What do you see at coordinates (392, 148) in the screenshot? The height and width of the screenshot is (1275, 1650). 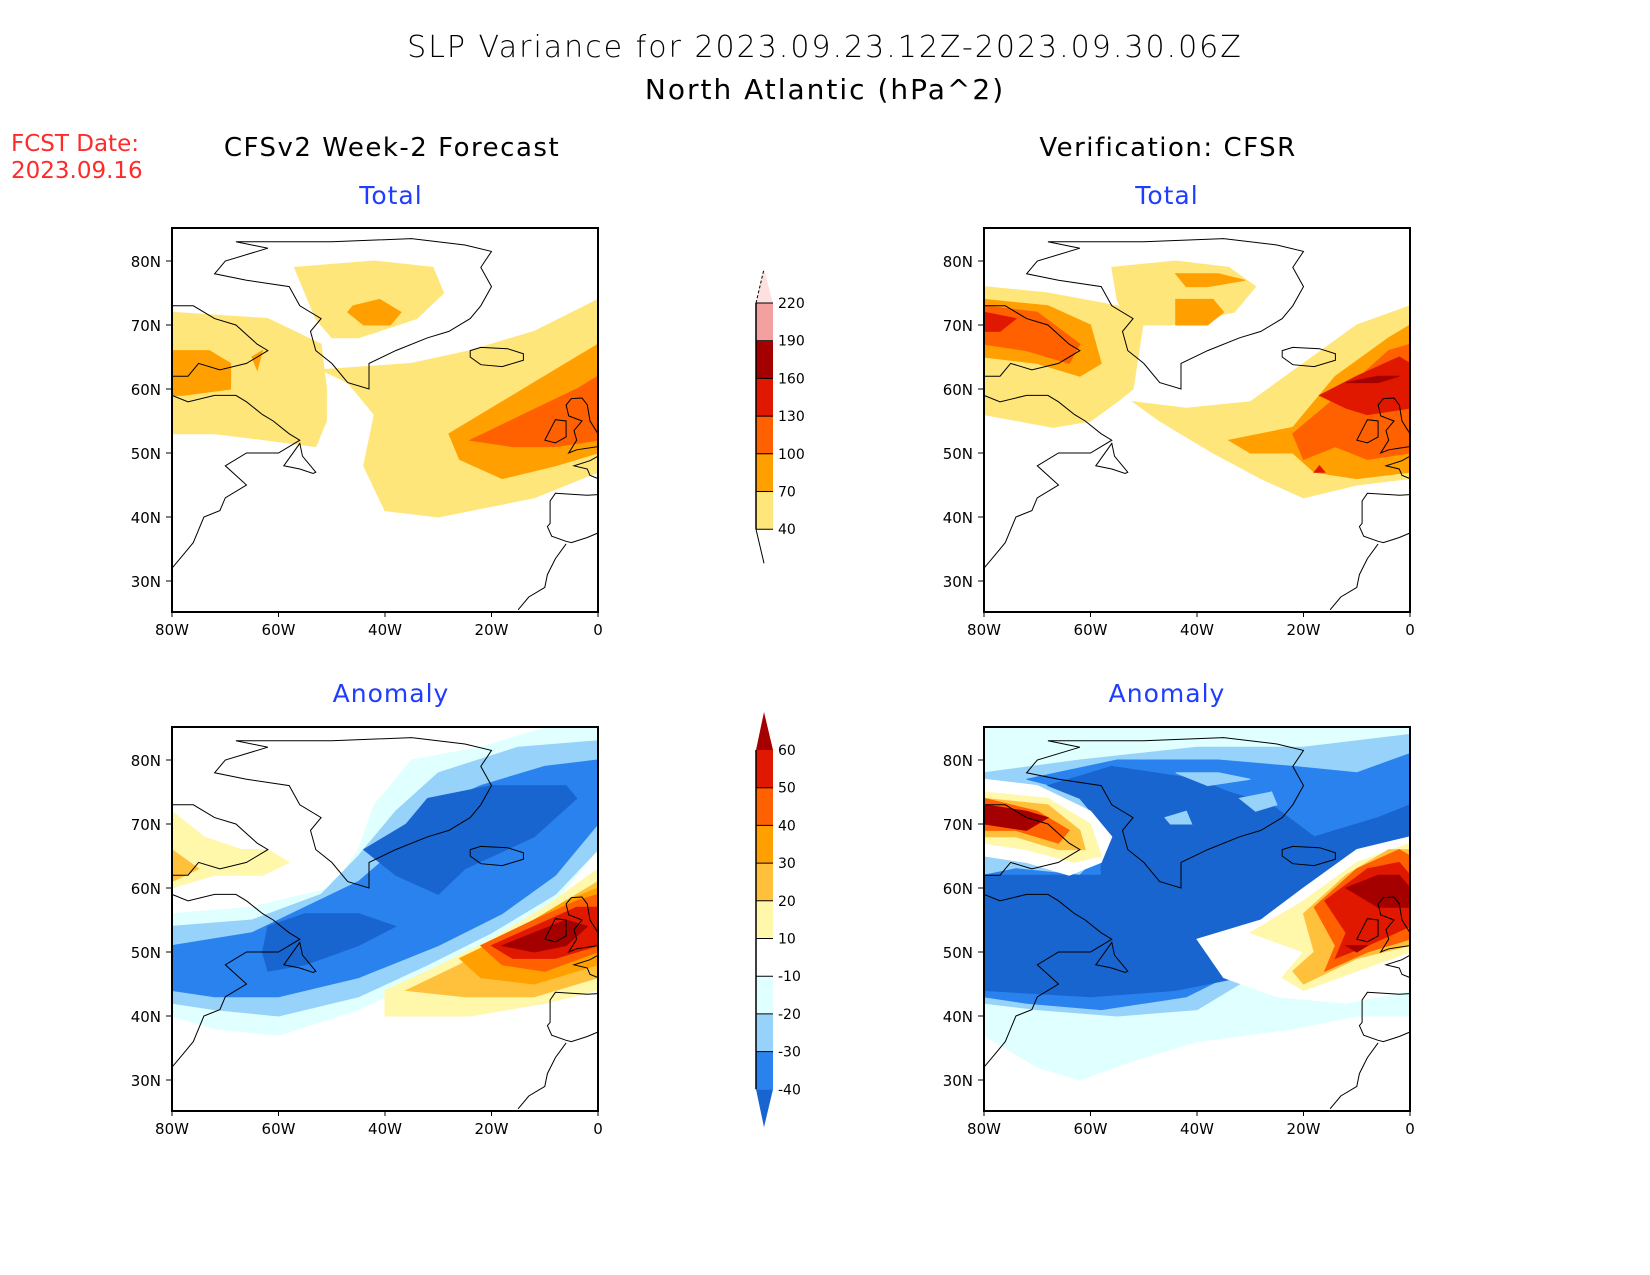 I see `forecast-column-title: CFSv2 Week-2 Forecast` at bounding box center [392, 148].